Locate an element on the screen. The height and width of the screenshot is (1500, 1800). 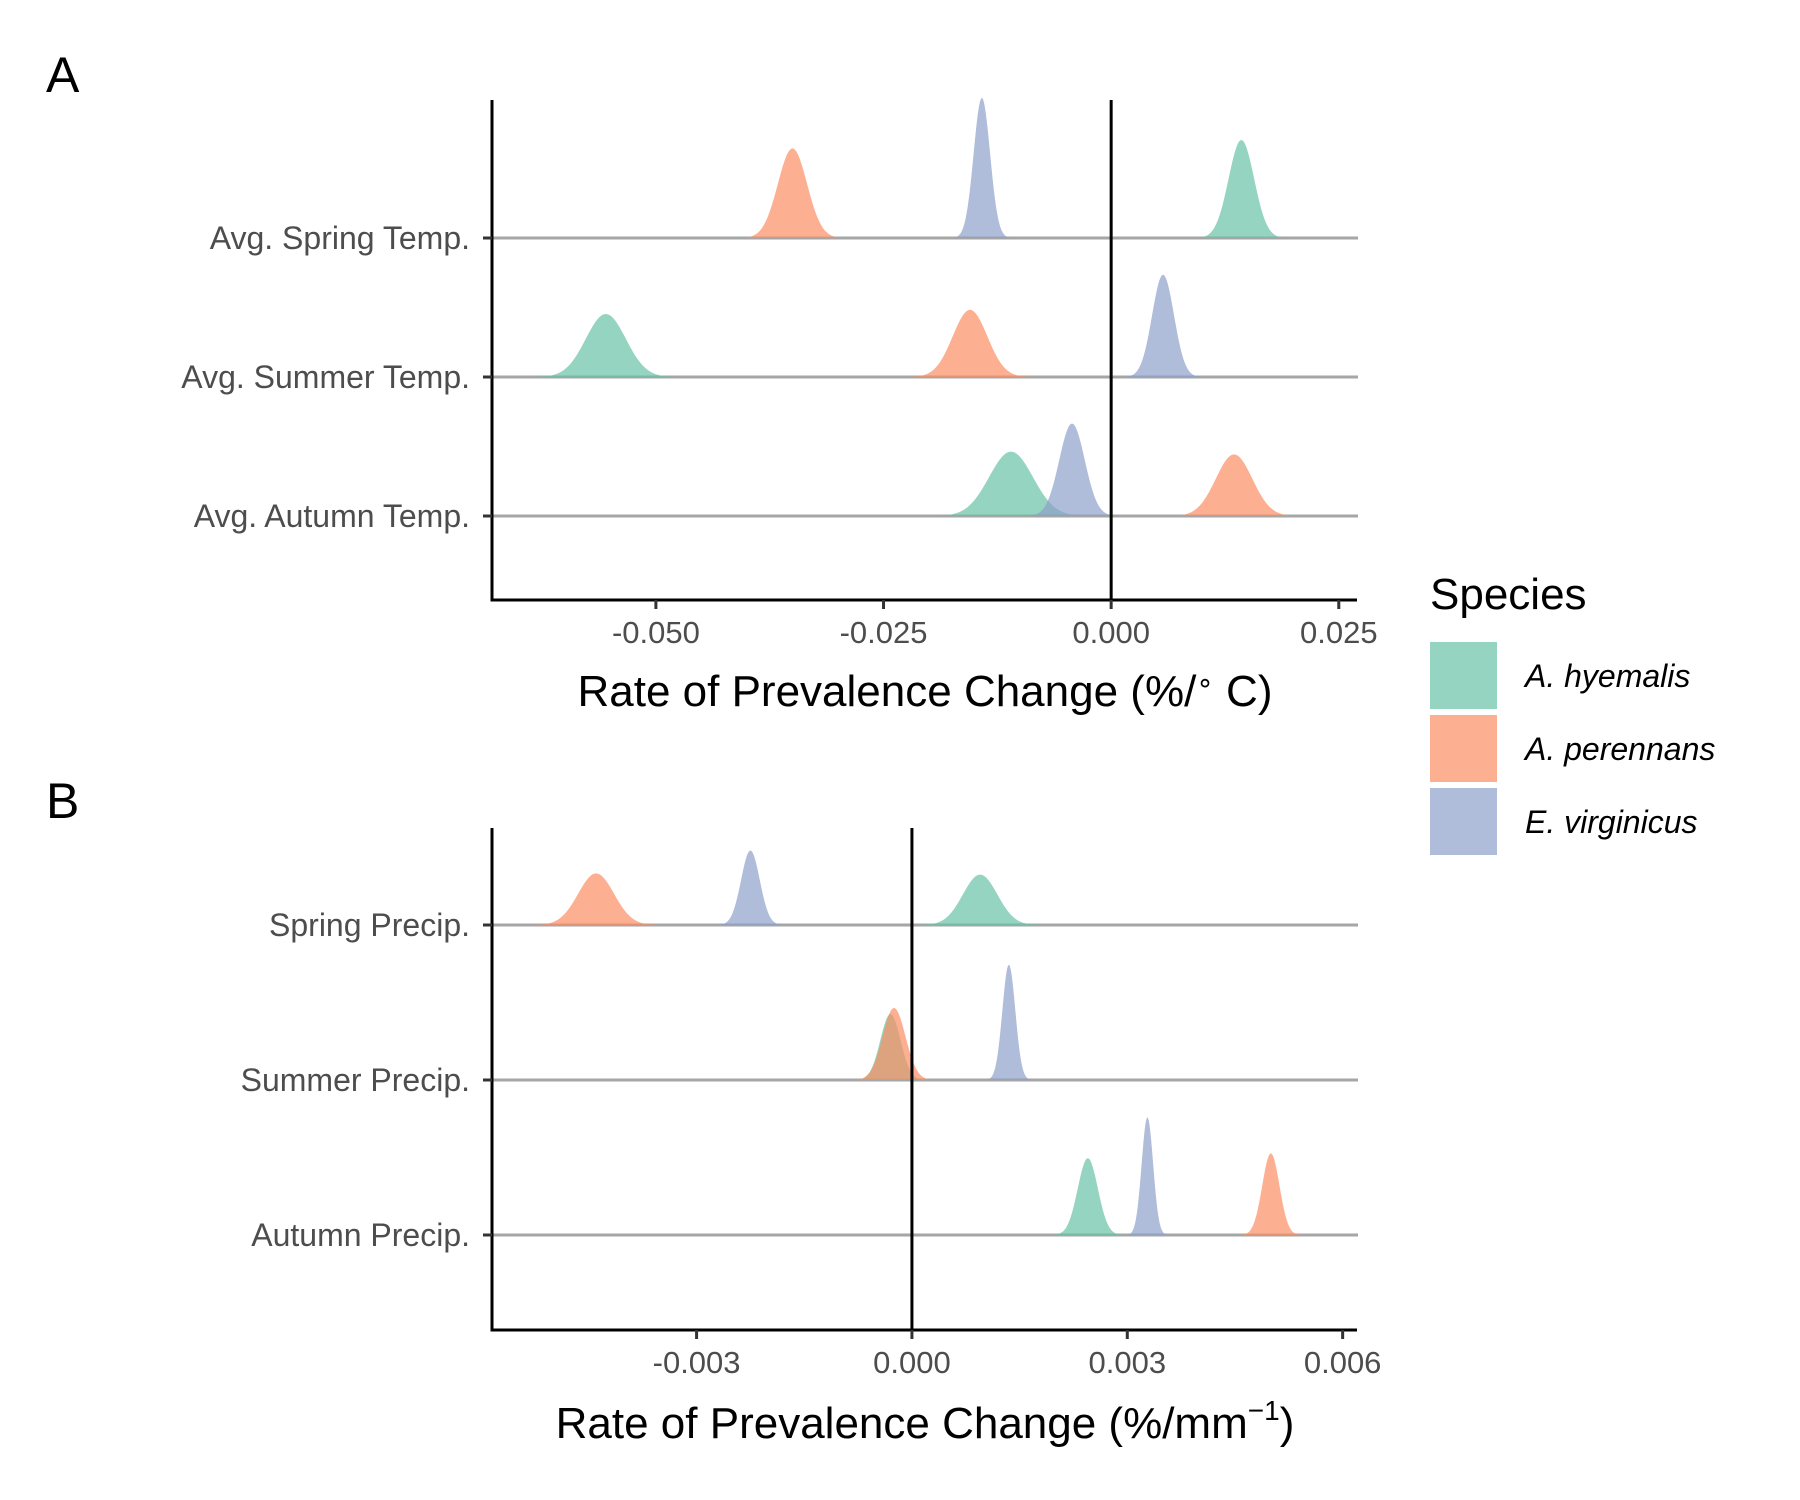
x-tick-label: -0.025 is located at coordinates (884, 632).